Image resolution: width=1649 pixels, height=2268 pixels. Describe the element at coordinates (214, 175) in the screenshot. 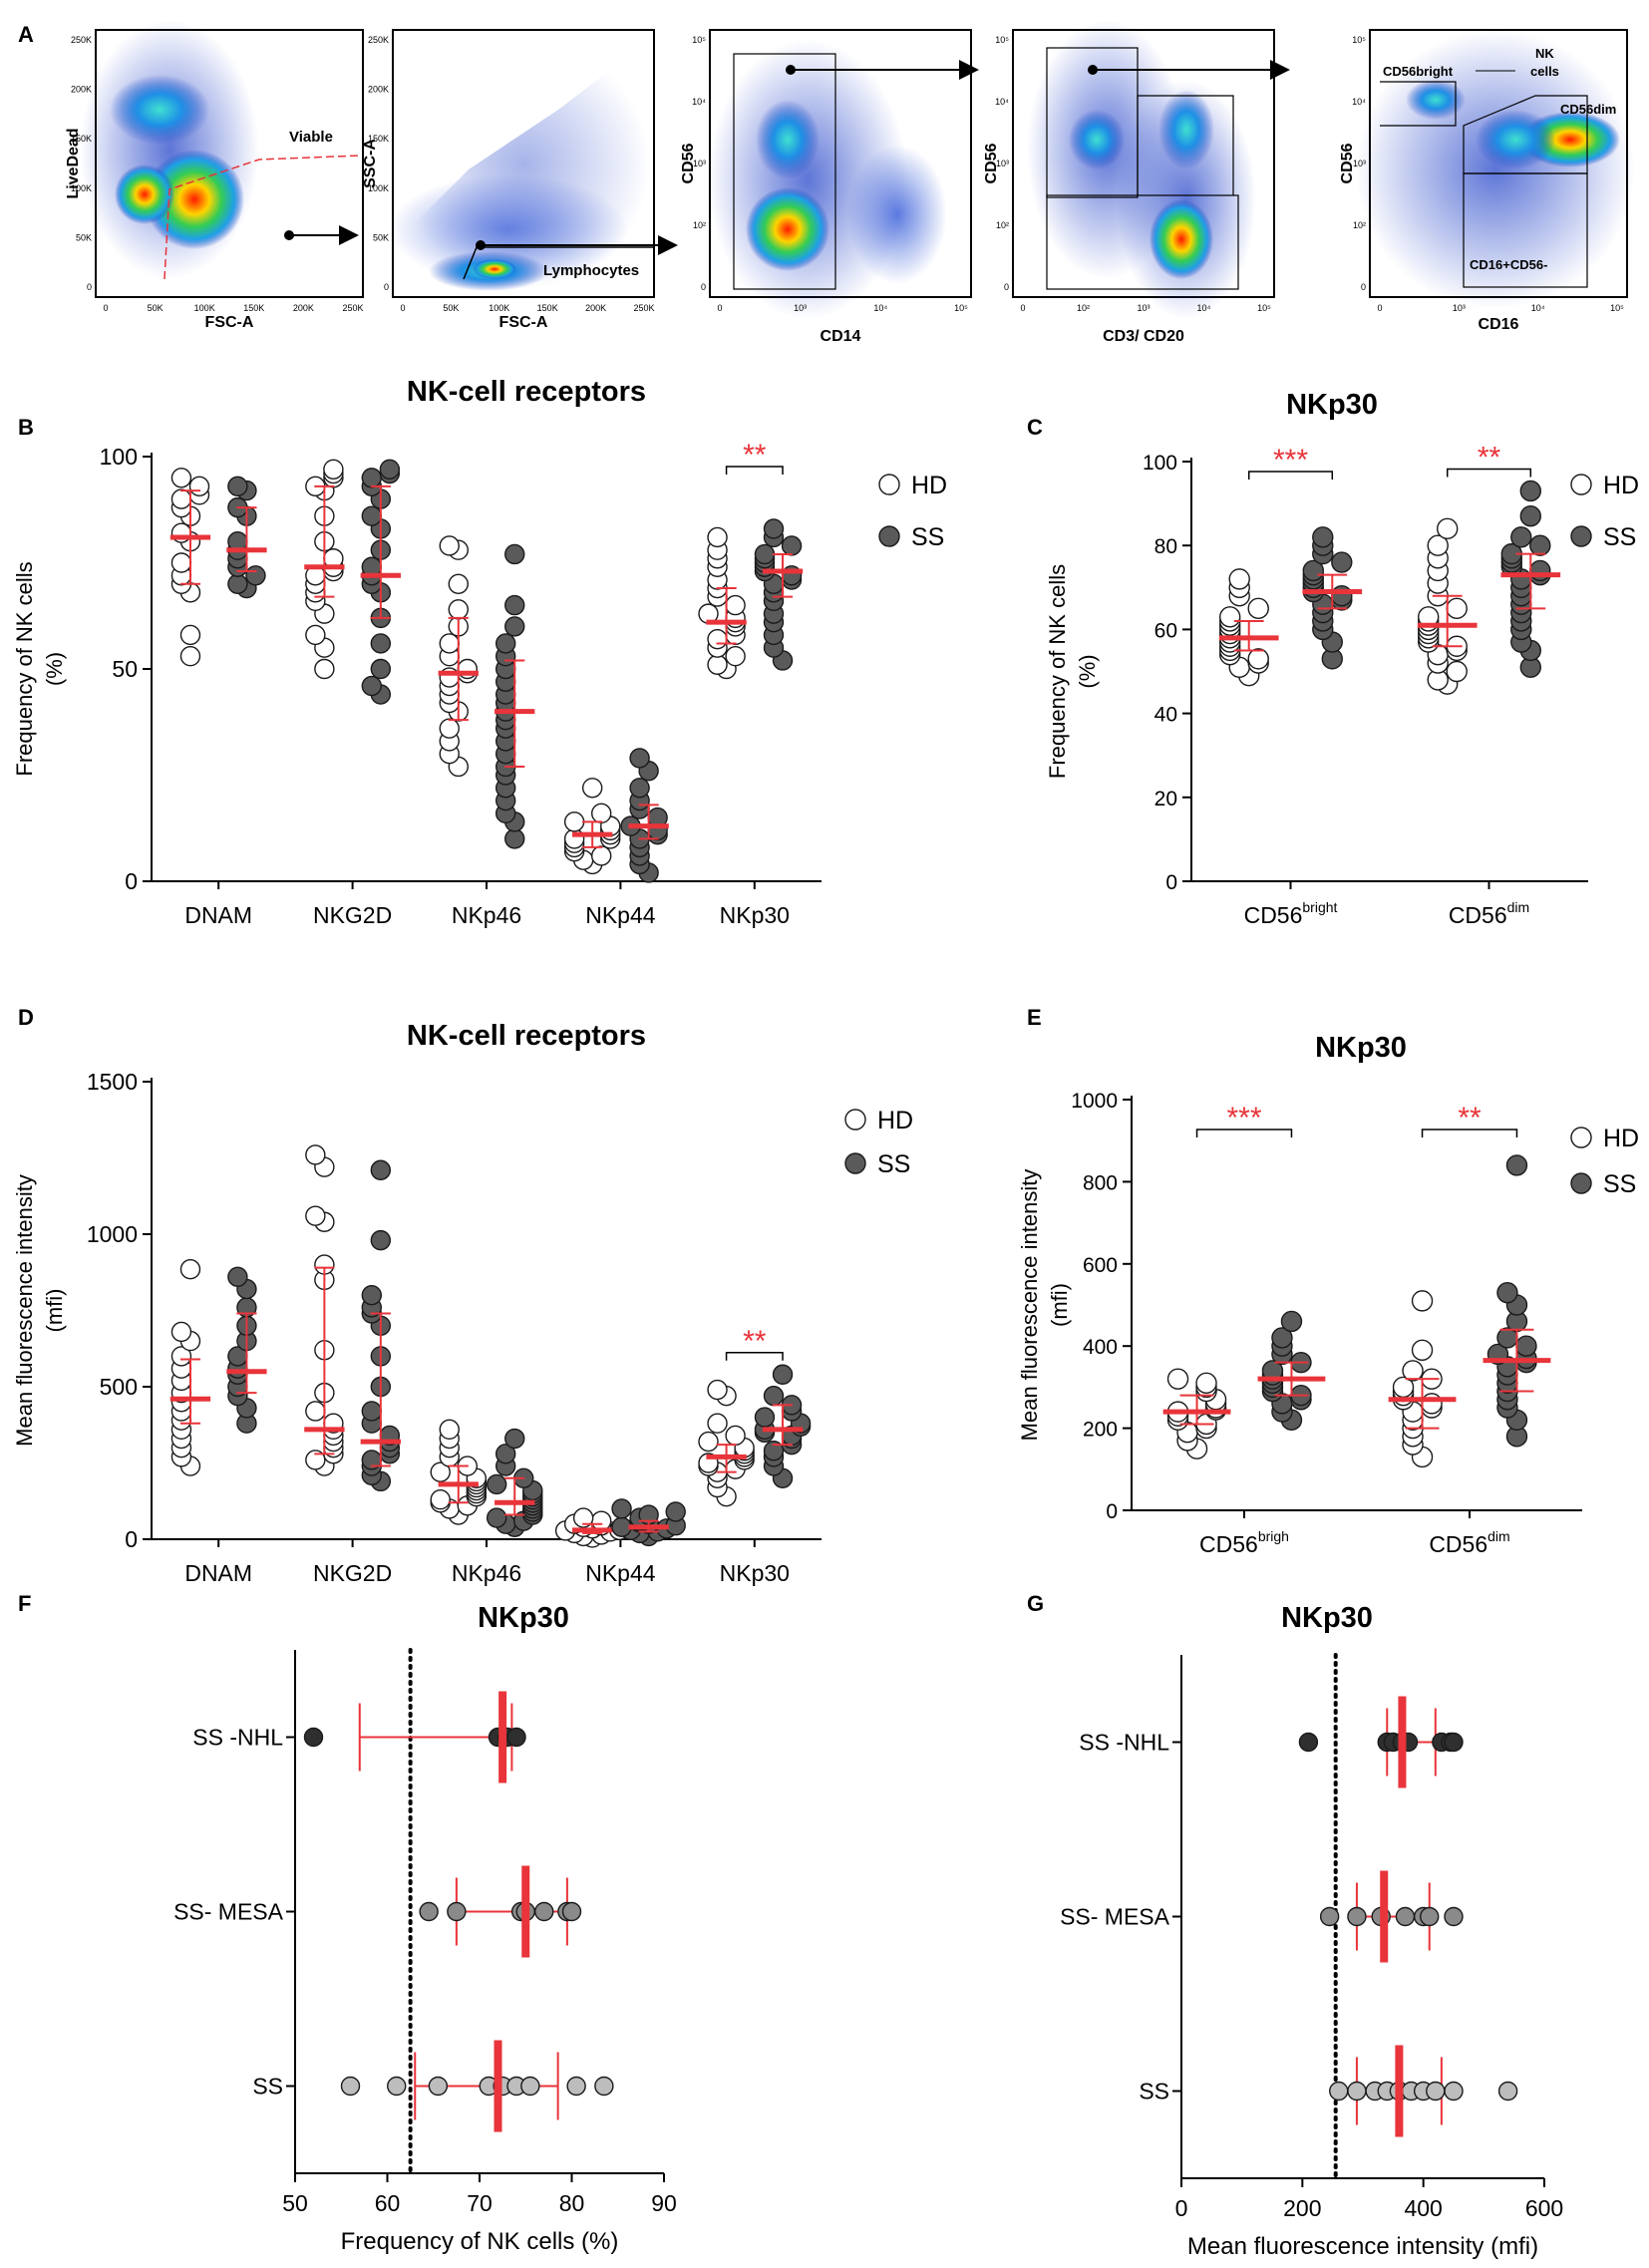

I see `flow-plot-1: Viable LiveDead FSC-A` at that location.